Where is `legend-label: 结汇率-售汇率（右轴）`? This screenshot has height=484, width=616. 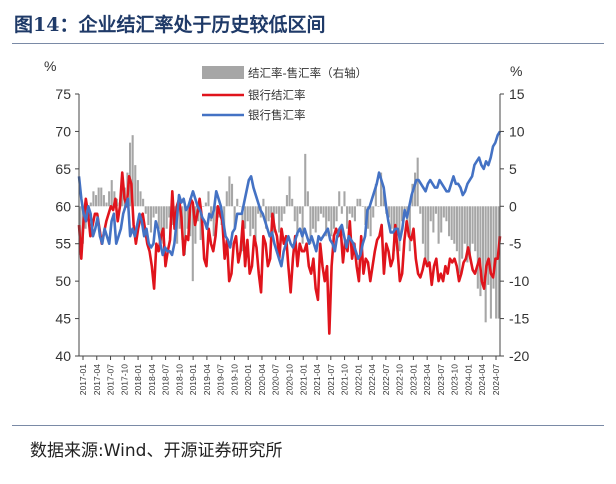
legend-label: 结汇率-售汇率（右轴） is located at coordinates (307, 73).